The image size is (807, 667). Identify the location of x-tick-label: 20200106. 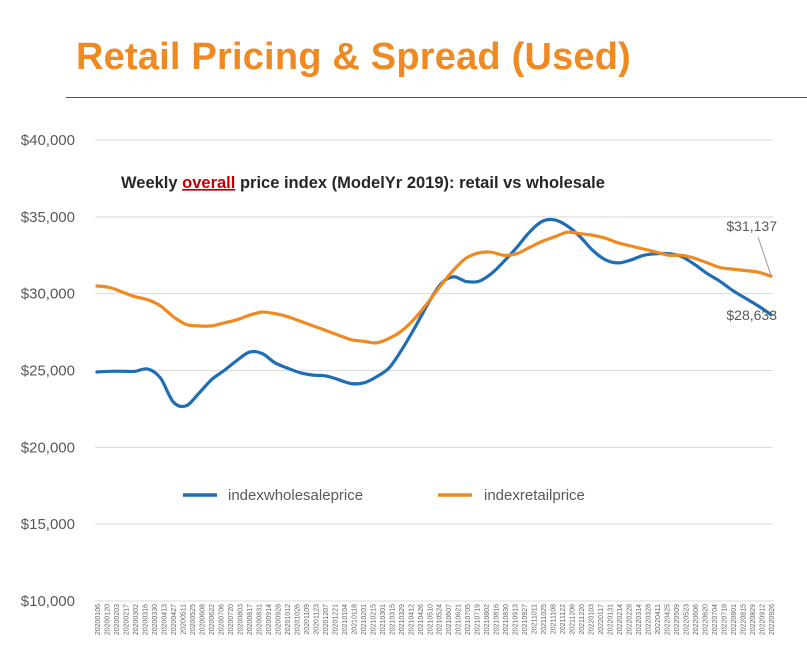
(98, 619).